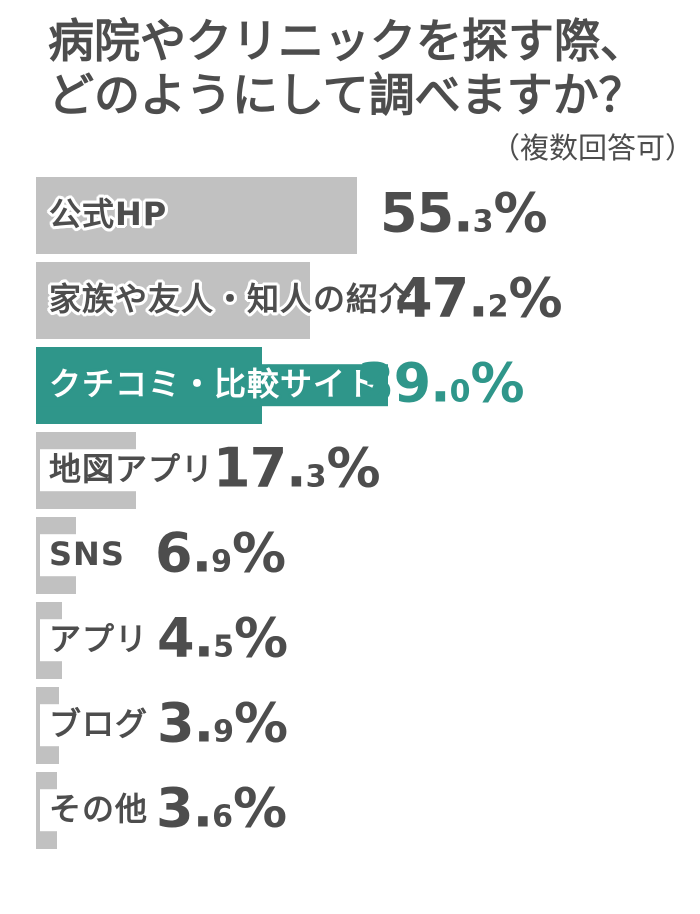 This screenshot has height=914, width=700. What do you see at coordinates (368, 640) in the screenshot?
I see `bar-row: アプリ 4. 5%` at bounding box center [368, 640].